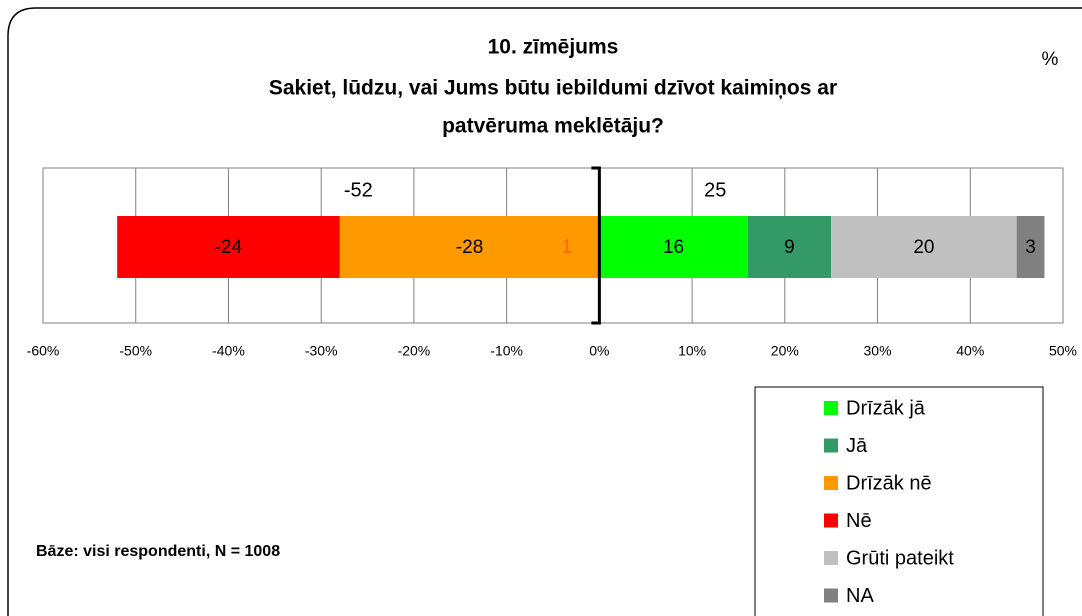 The width and height of the screenshot is (1082, 616). I want to click on x-tick-label: 50%, so click(1063, 351).